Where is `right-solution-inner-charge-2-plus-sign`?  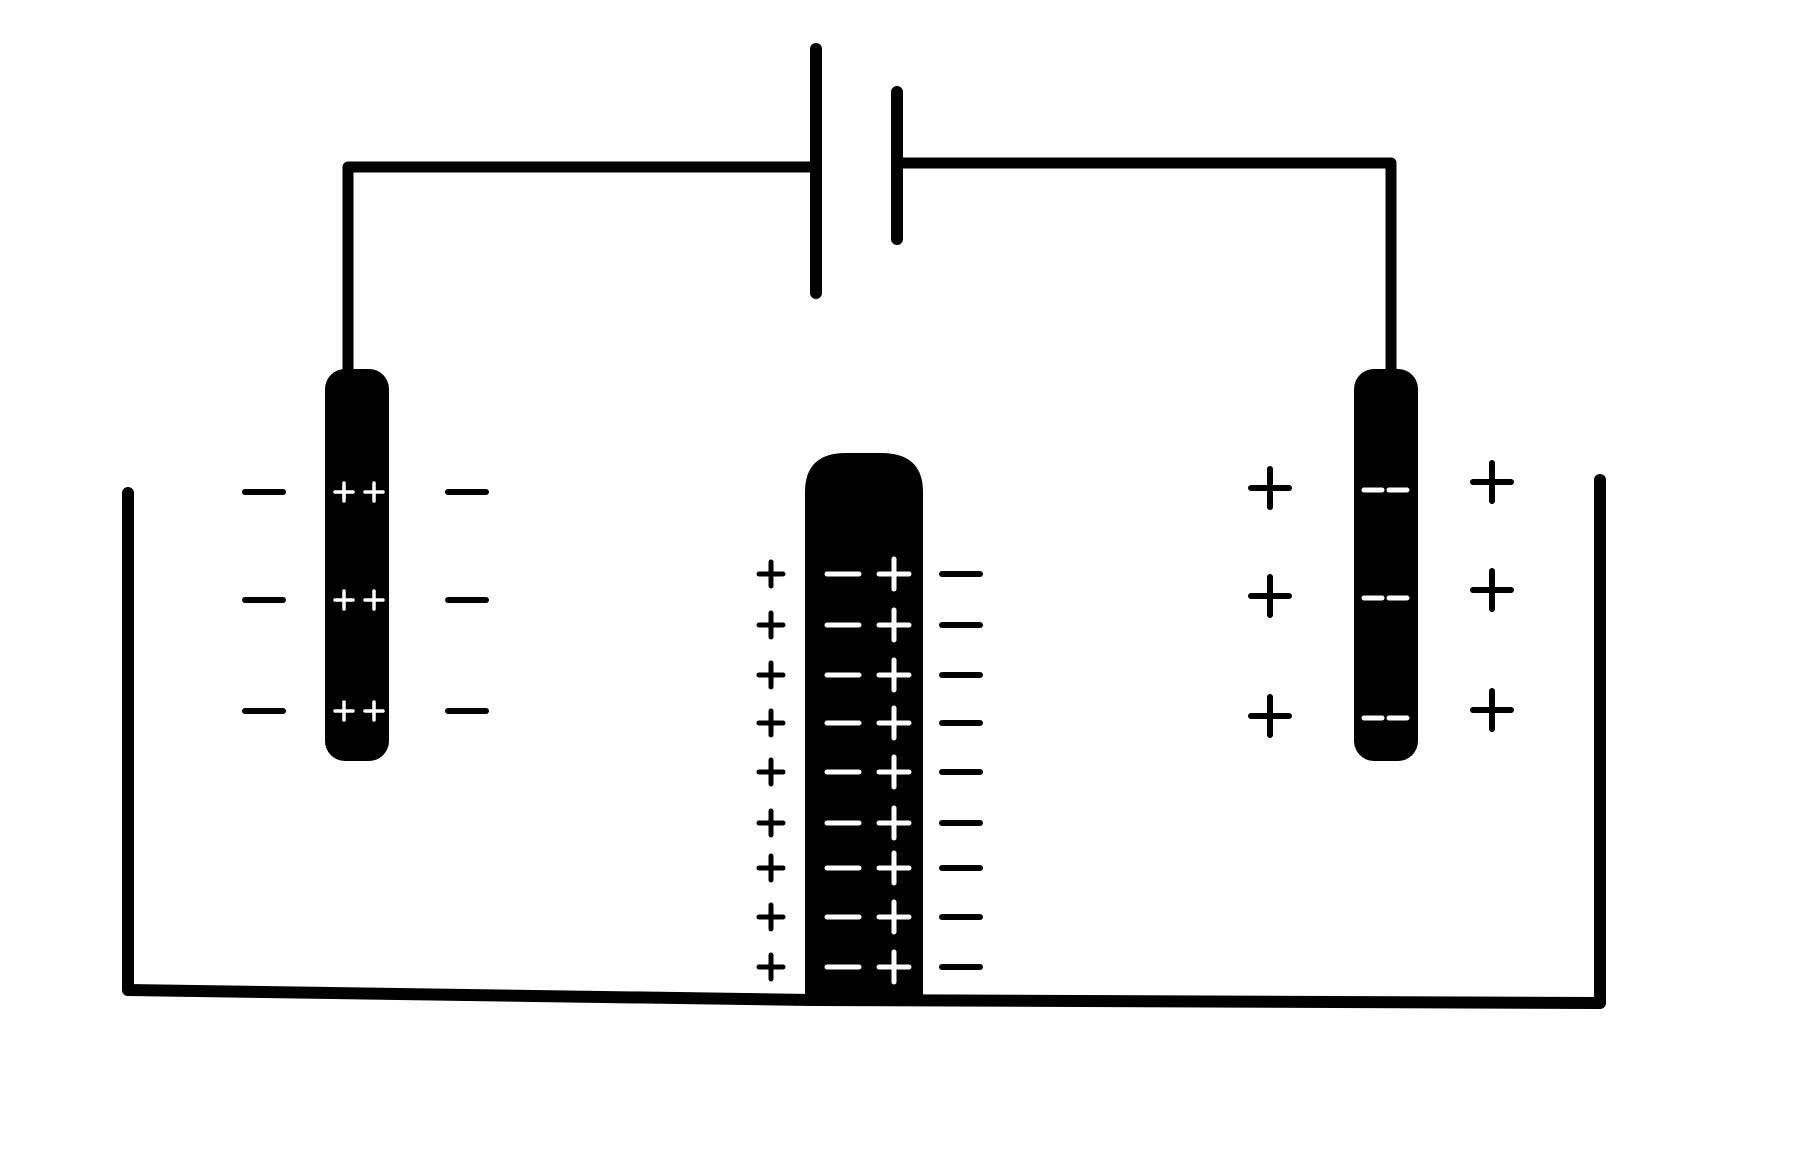
right-solution-inner-charge-2-plus-sign is located at coordinates (1270, 716).